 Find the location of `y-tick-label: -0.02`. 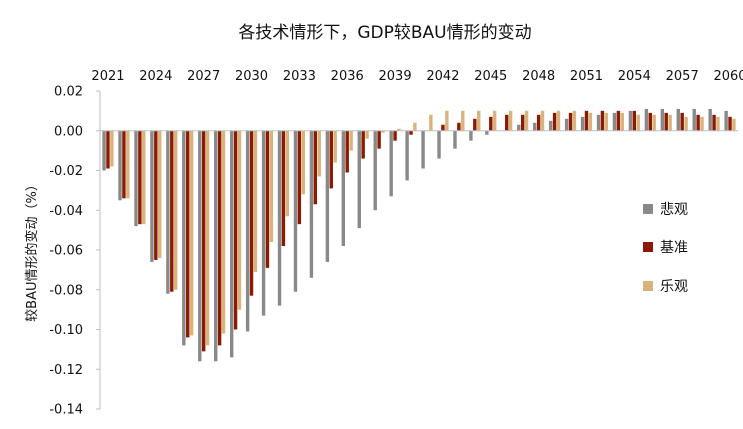

y-tick-label: -0.02 is located at coordinates (66, 171).